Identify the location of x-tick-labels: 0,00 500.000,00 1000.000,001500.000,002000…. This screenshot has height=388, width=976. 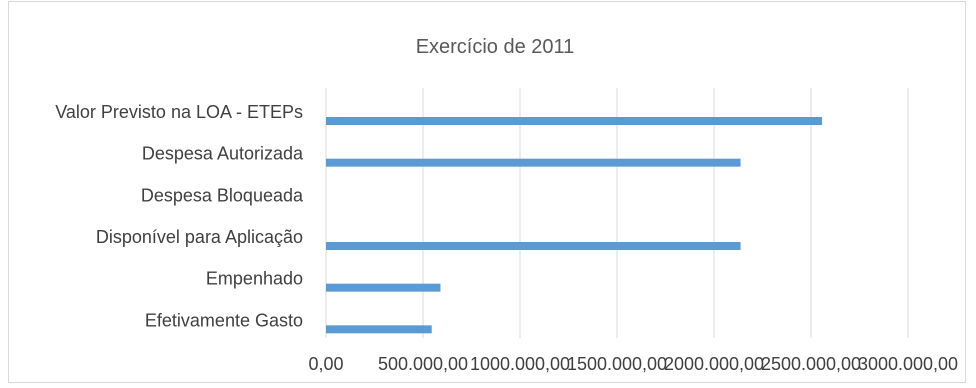
(633, 364).